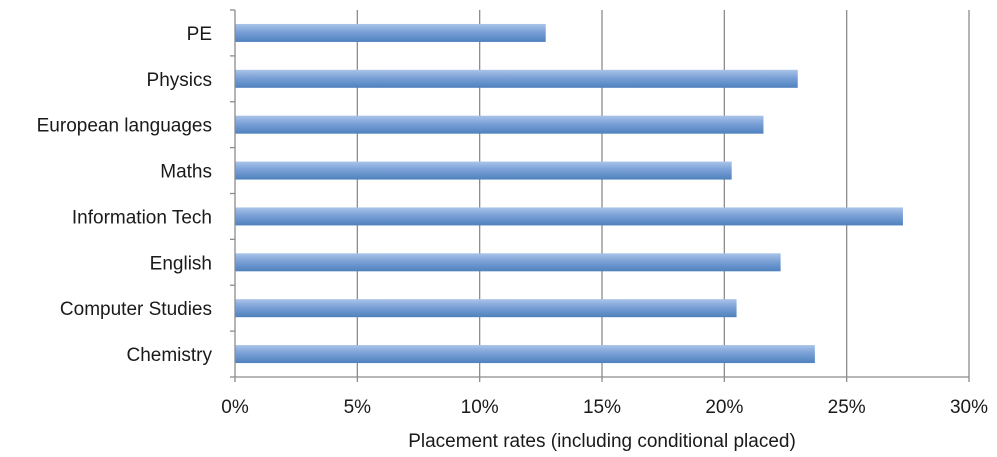 This screenshot has width=997, height=457. Describe the element at coordinates (486, 308) in the screenshot. I see `bar-computer-studies` at that location.